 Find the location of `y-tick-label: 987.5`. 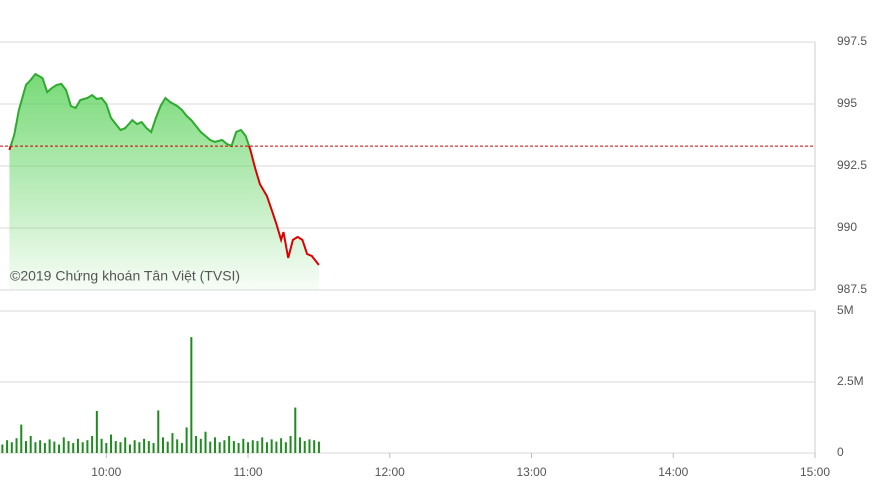

y-tick-label: 987.5 is located at coordinates (852, 289).